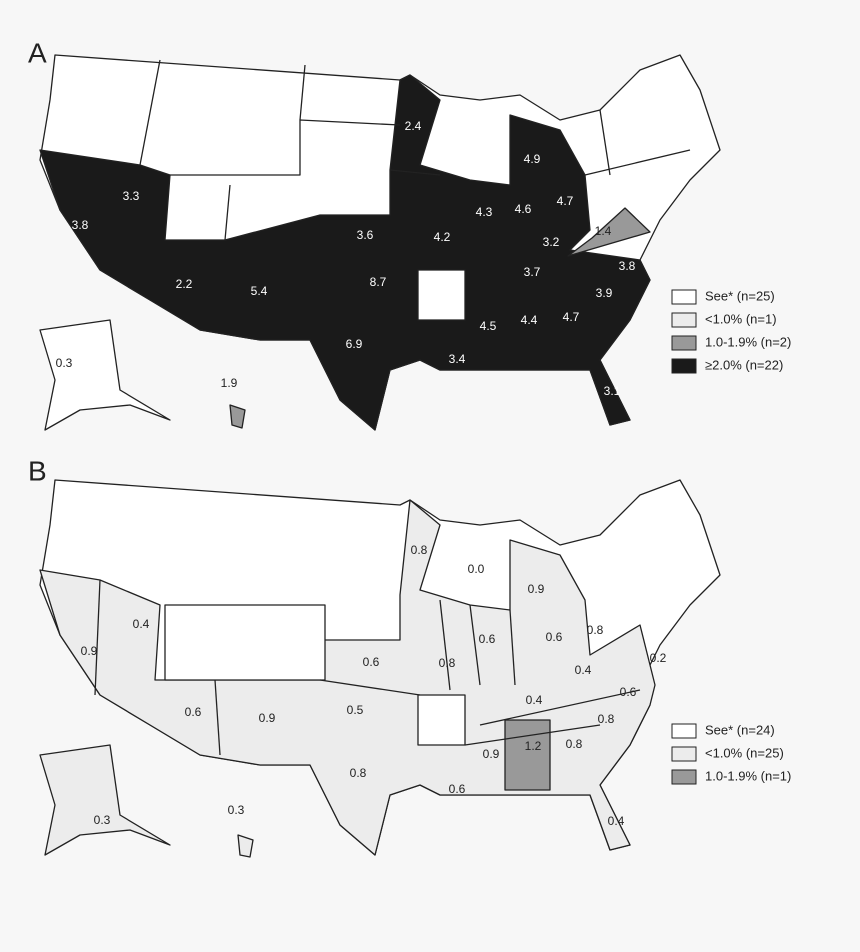 The image size is (860, 952). What do you see at coordinates (229, 383) in the screenshot?
I see `state-value: 1.9` at bounding box center [229, 383].